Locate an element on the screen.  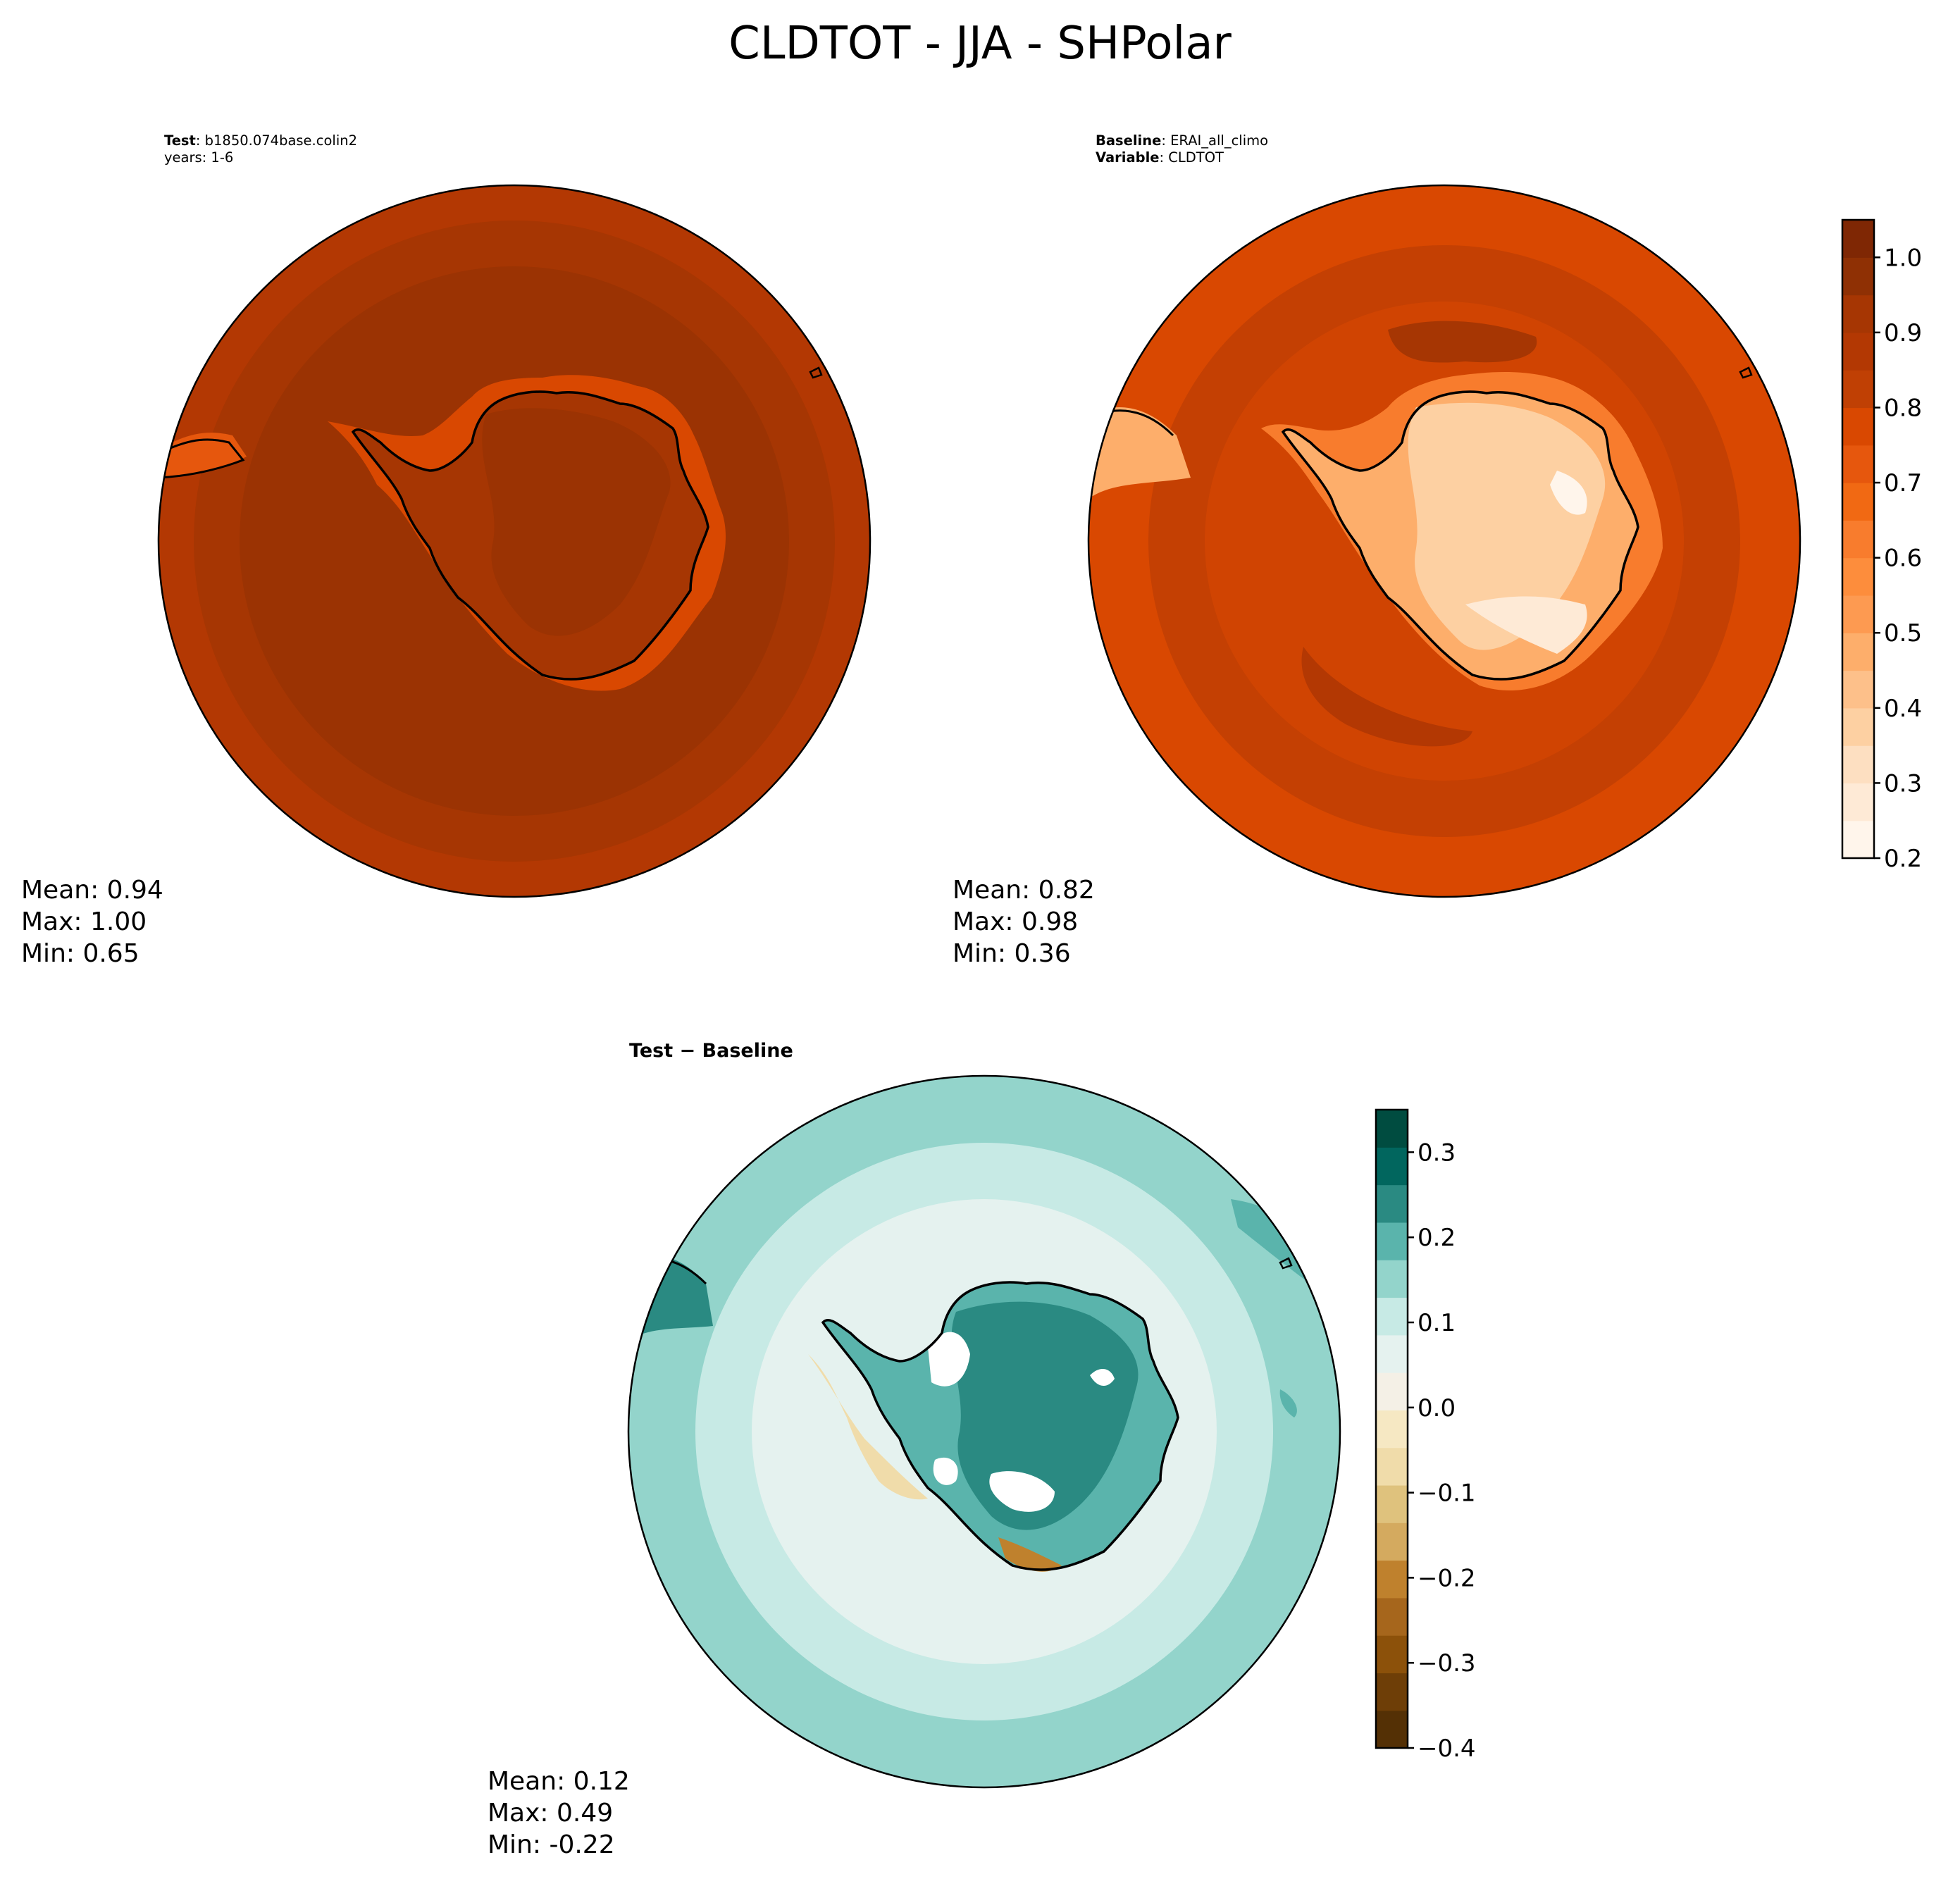
cbar-diff-tick-label: 0.2 is located at coordinates (1437, 1238).